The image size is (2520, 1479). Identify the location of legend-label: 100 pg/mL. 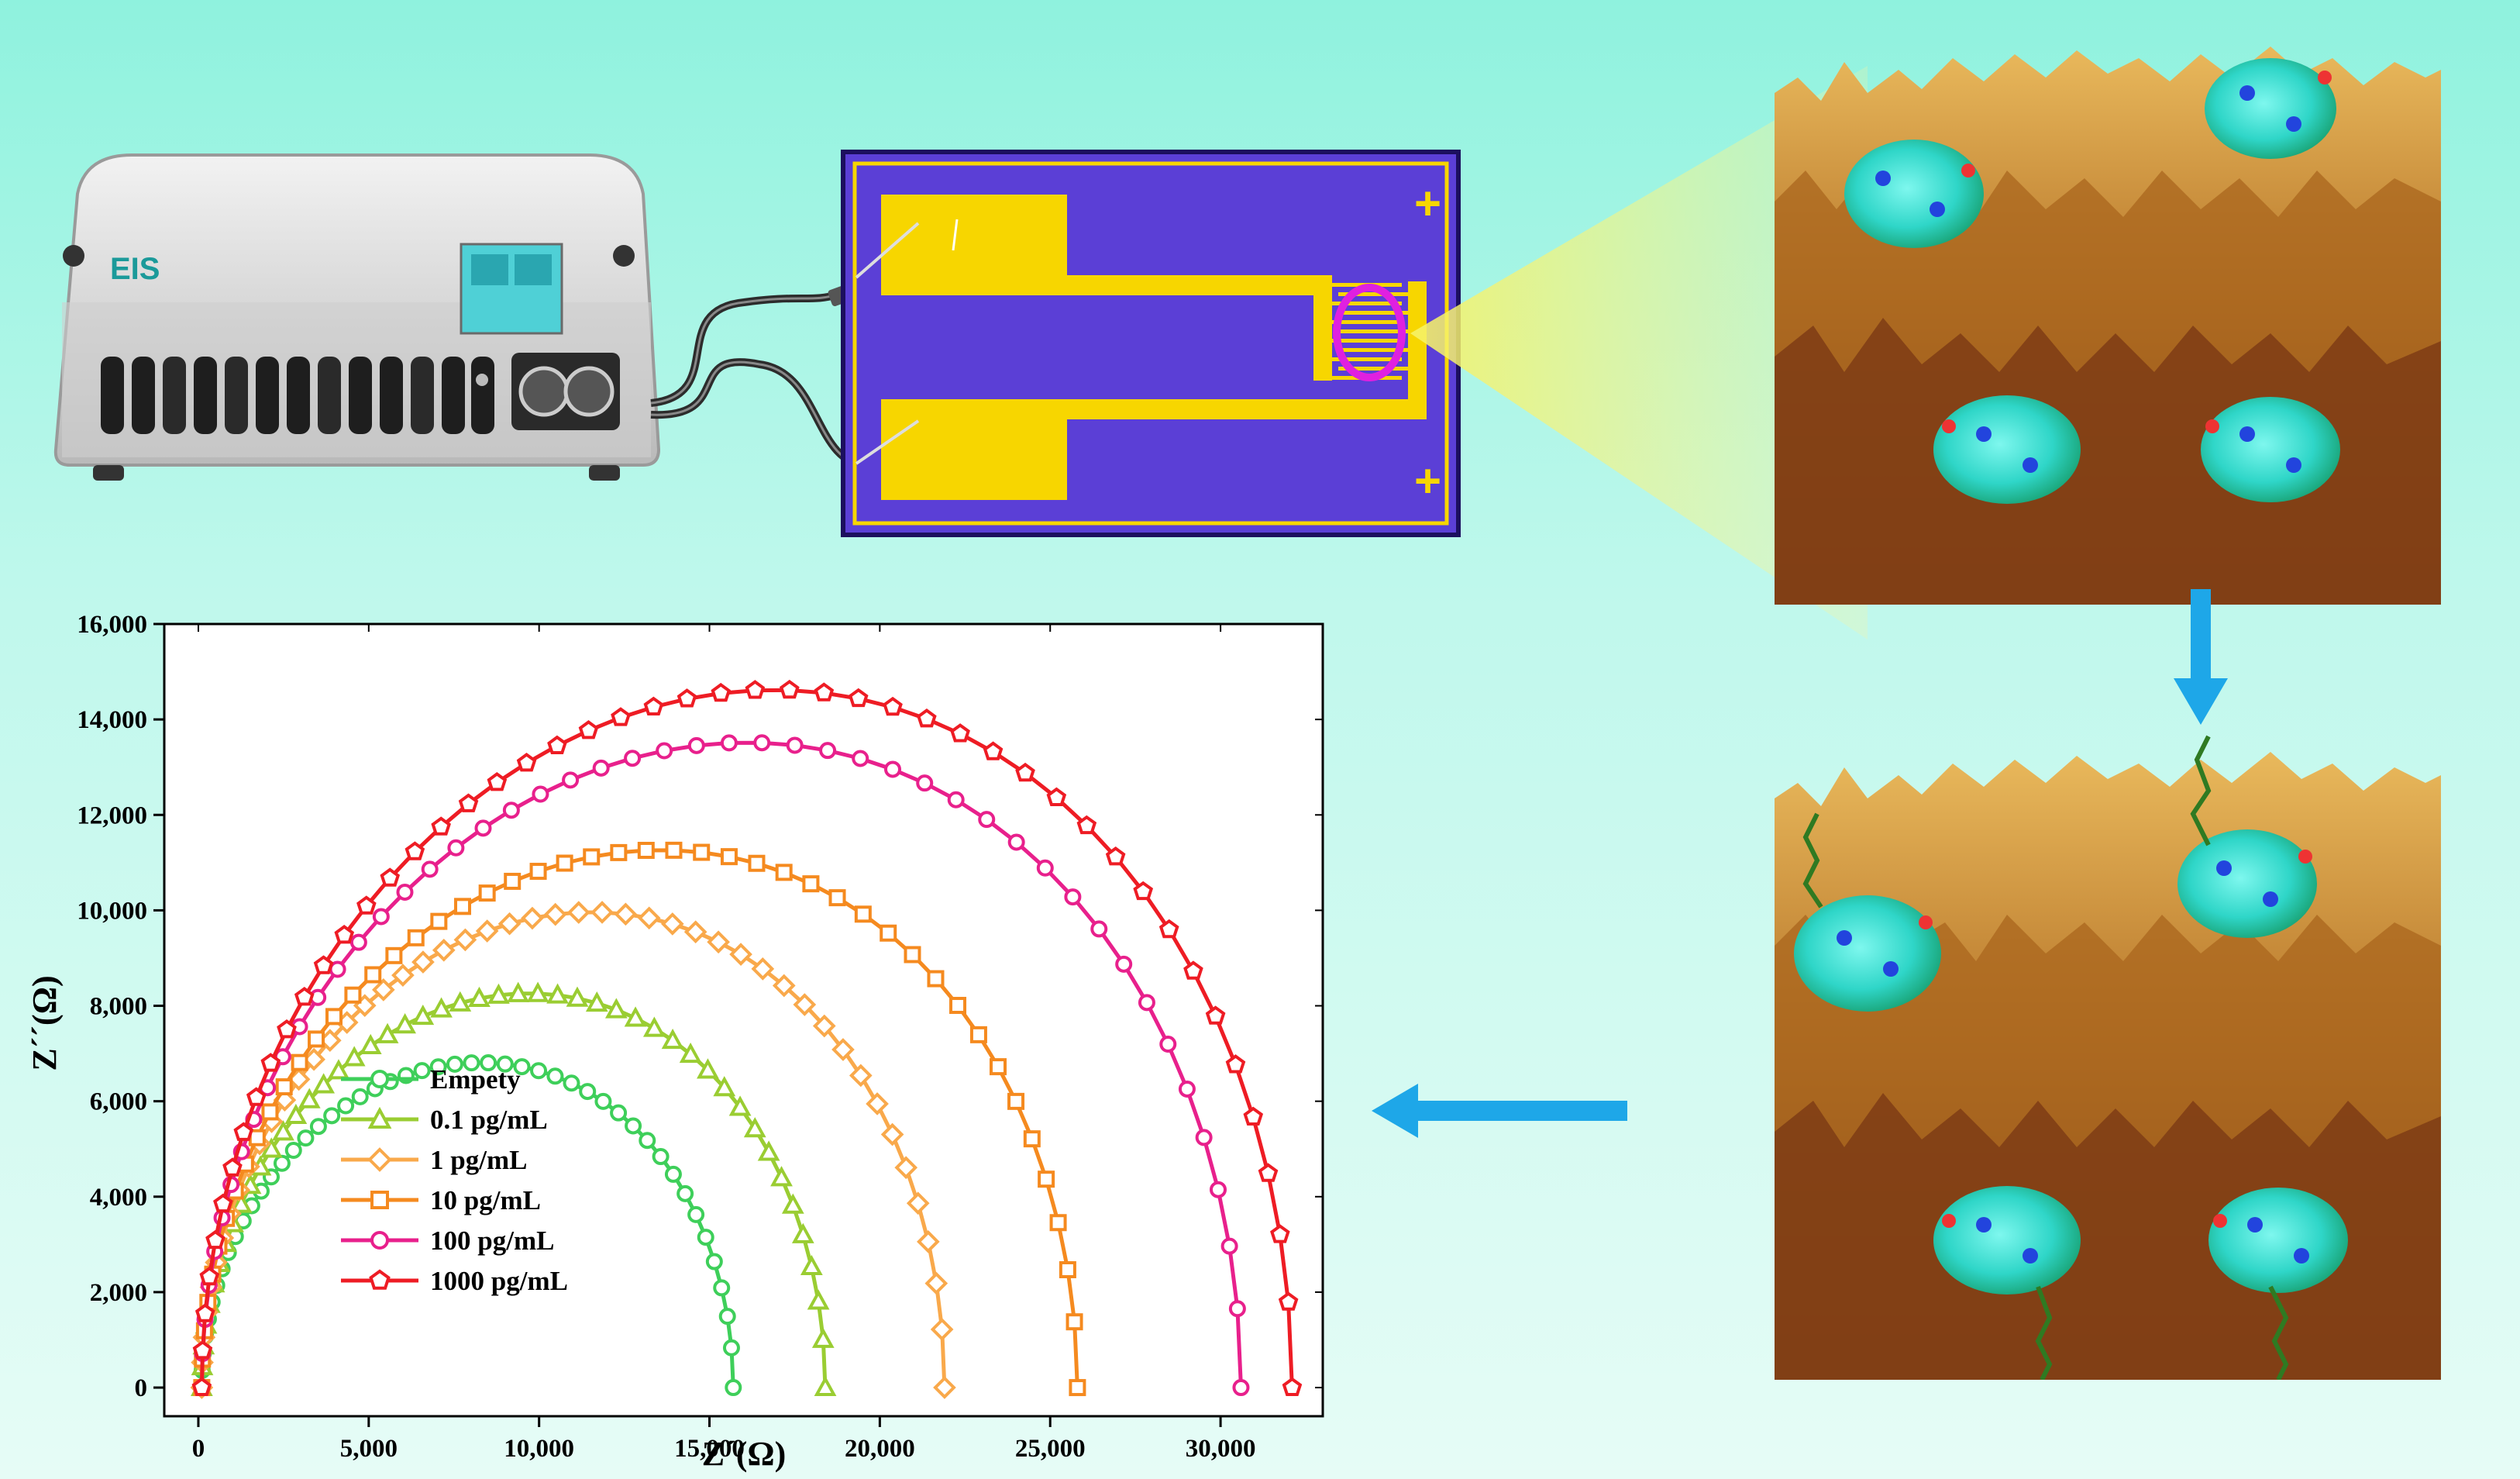
(492, 1241).